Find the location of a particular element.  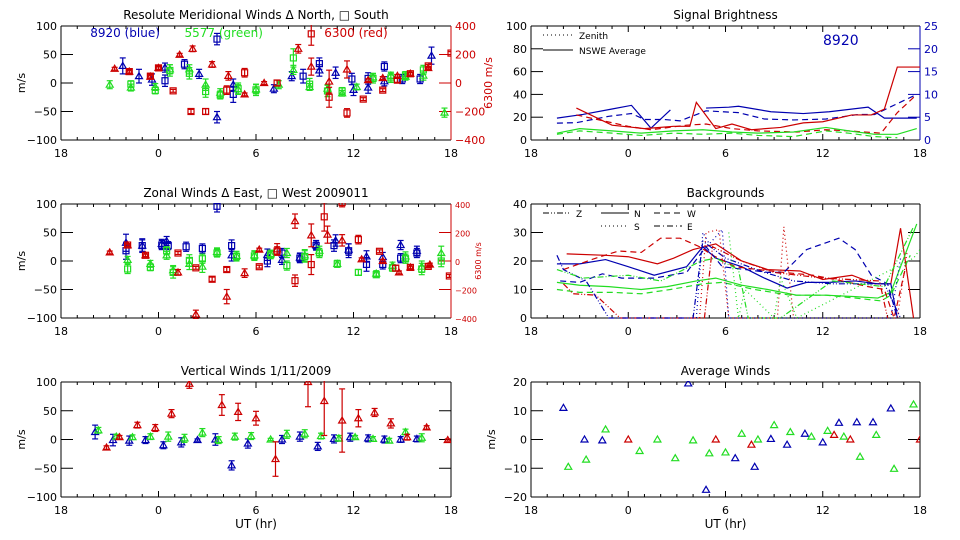

y2-tick-label: 200 is located at coordinates (465, 55).